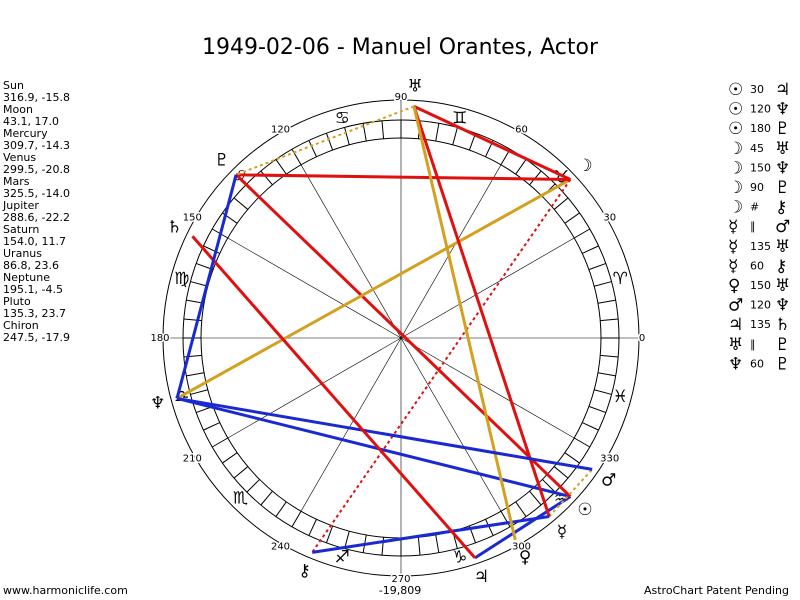 Image resolution: width=800 pixels, height=600 pixels. Describe the element at coordinates (19, 337) in the screenshot. I see `planet-longitude: 247.5` at that location.